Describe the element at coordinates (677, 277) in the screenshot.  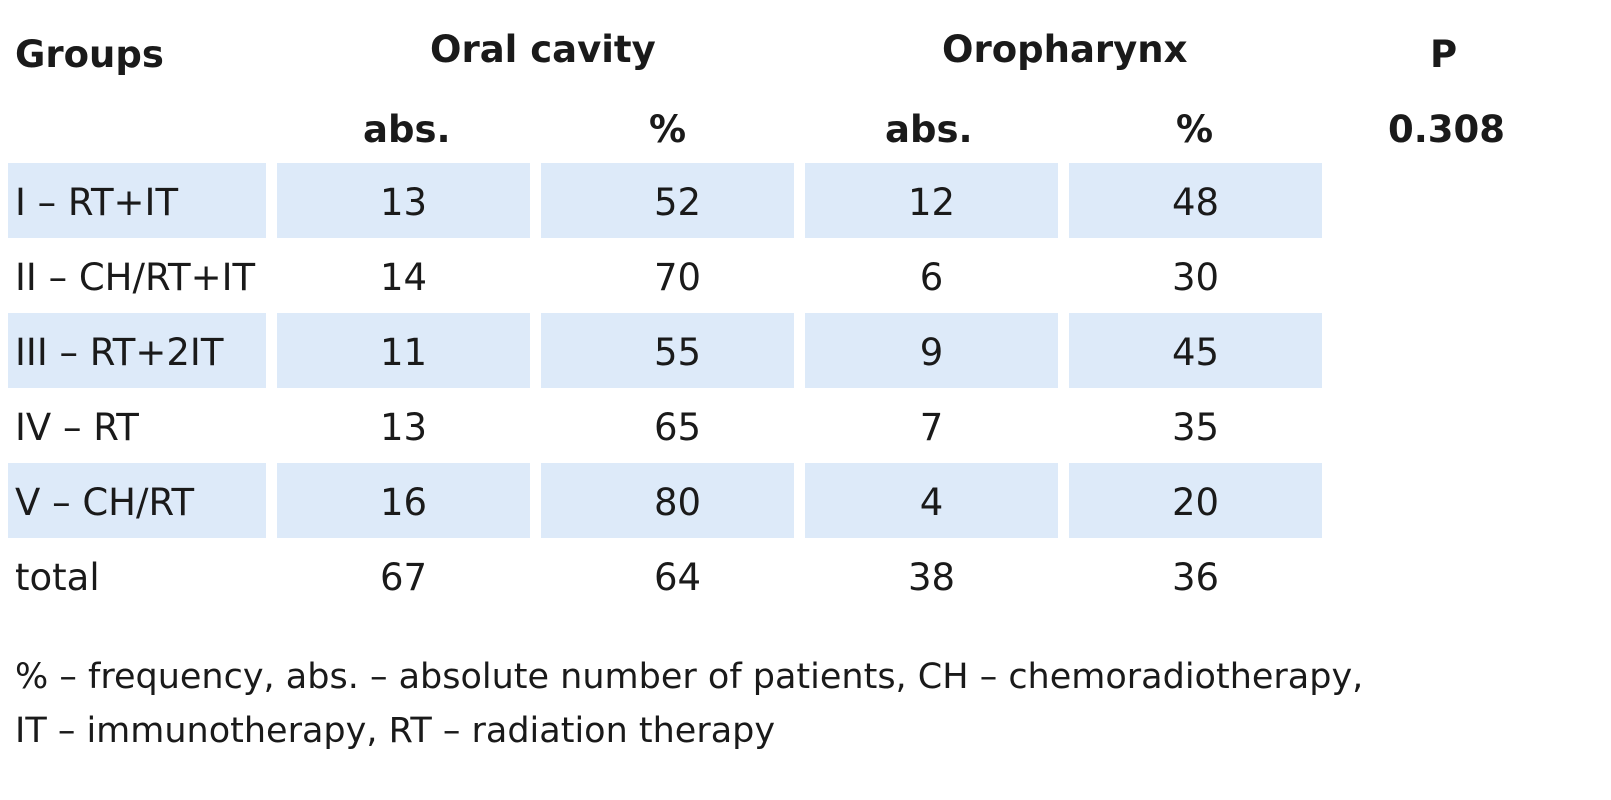
I see `cell-oral-pct: 70` at that location.